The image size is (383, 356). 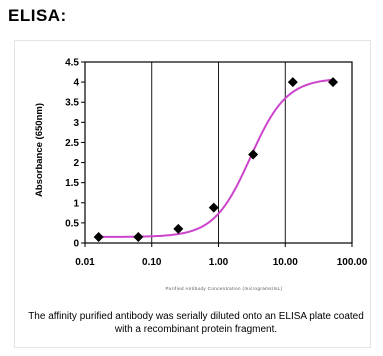 What do you see at coordinates (72, 183) in the screenshot?
I see `y-tick-label: 1.5` at bounding box center [72, 183].